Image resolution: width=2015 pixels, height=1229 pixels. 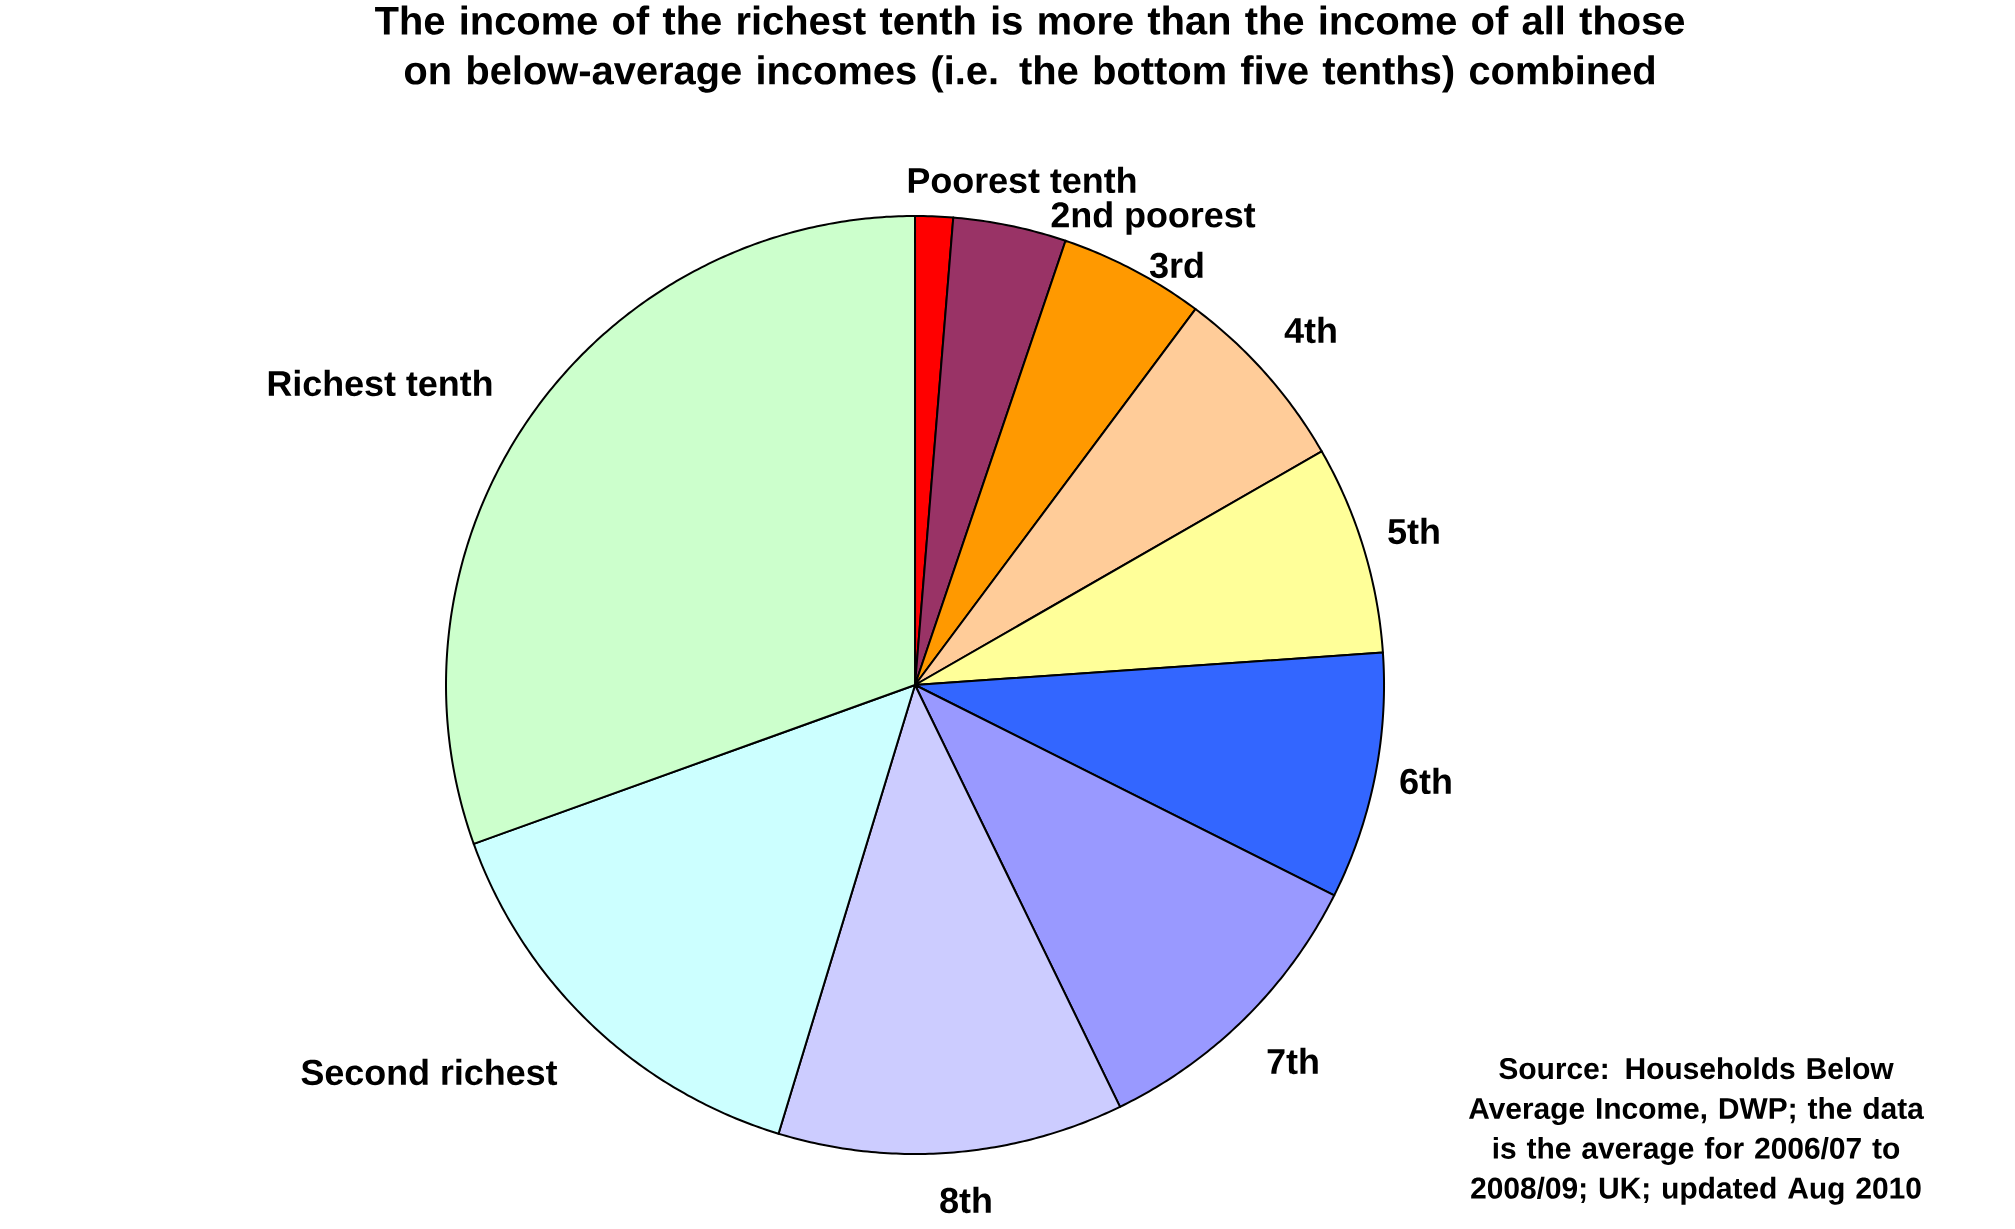 I want to click on source-note: Source: Households Below Average Income, DWP; the data is the average for 2006/07 to 2008/09; UK; updated Aug 2010, so click(x=1696, y=1131).